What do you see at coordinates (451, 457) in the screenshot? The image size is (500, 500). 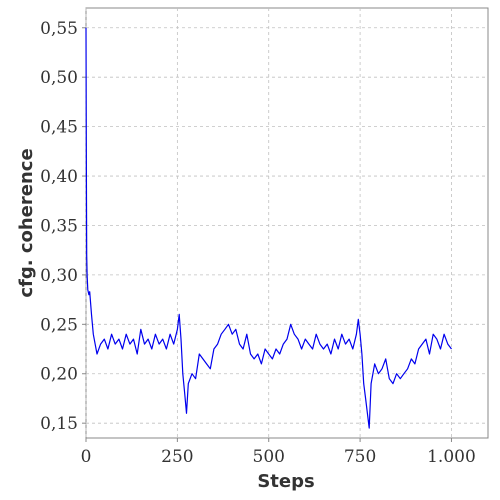 I see `x-tick-label: 1.000` at bounding box center [451, 457].